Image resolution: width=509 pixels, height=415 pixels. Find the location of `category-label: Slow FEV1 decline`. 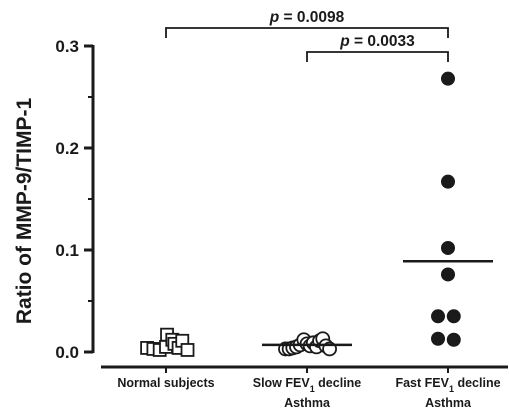

category-label: Slow FEV1 decline is located at coordinates (307, 385).